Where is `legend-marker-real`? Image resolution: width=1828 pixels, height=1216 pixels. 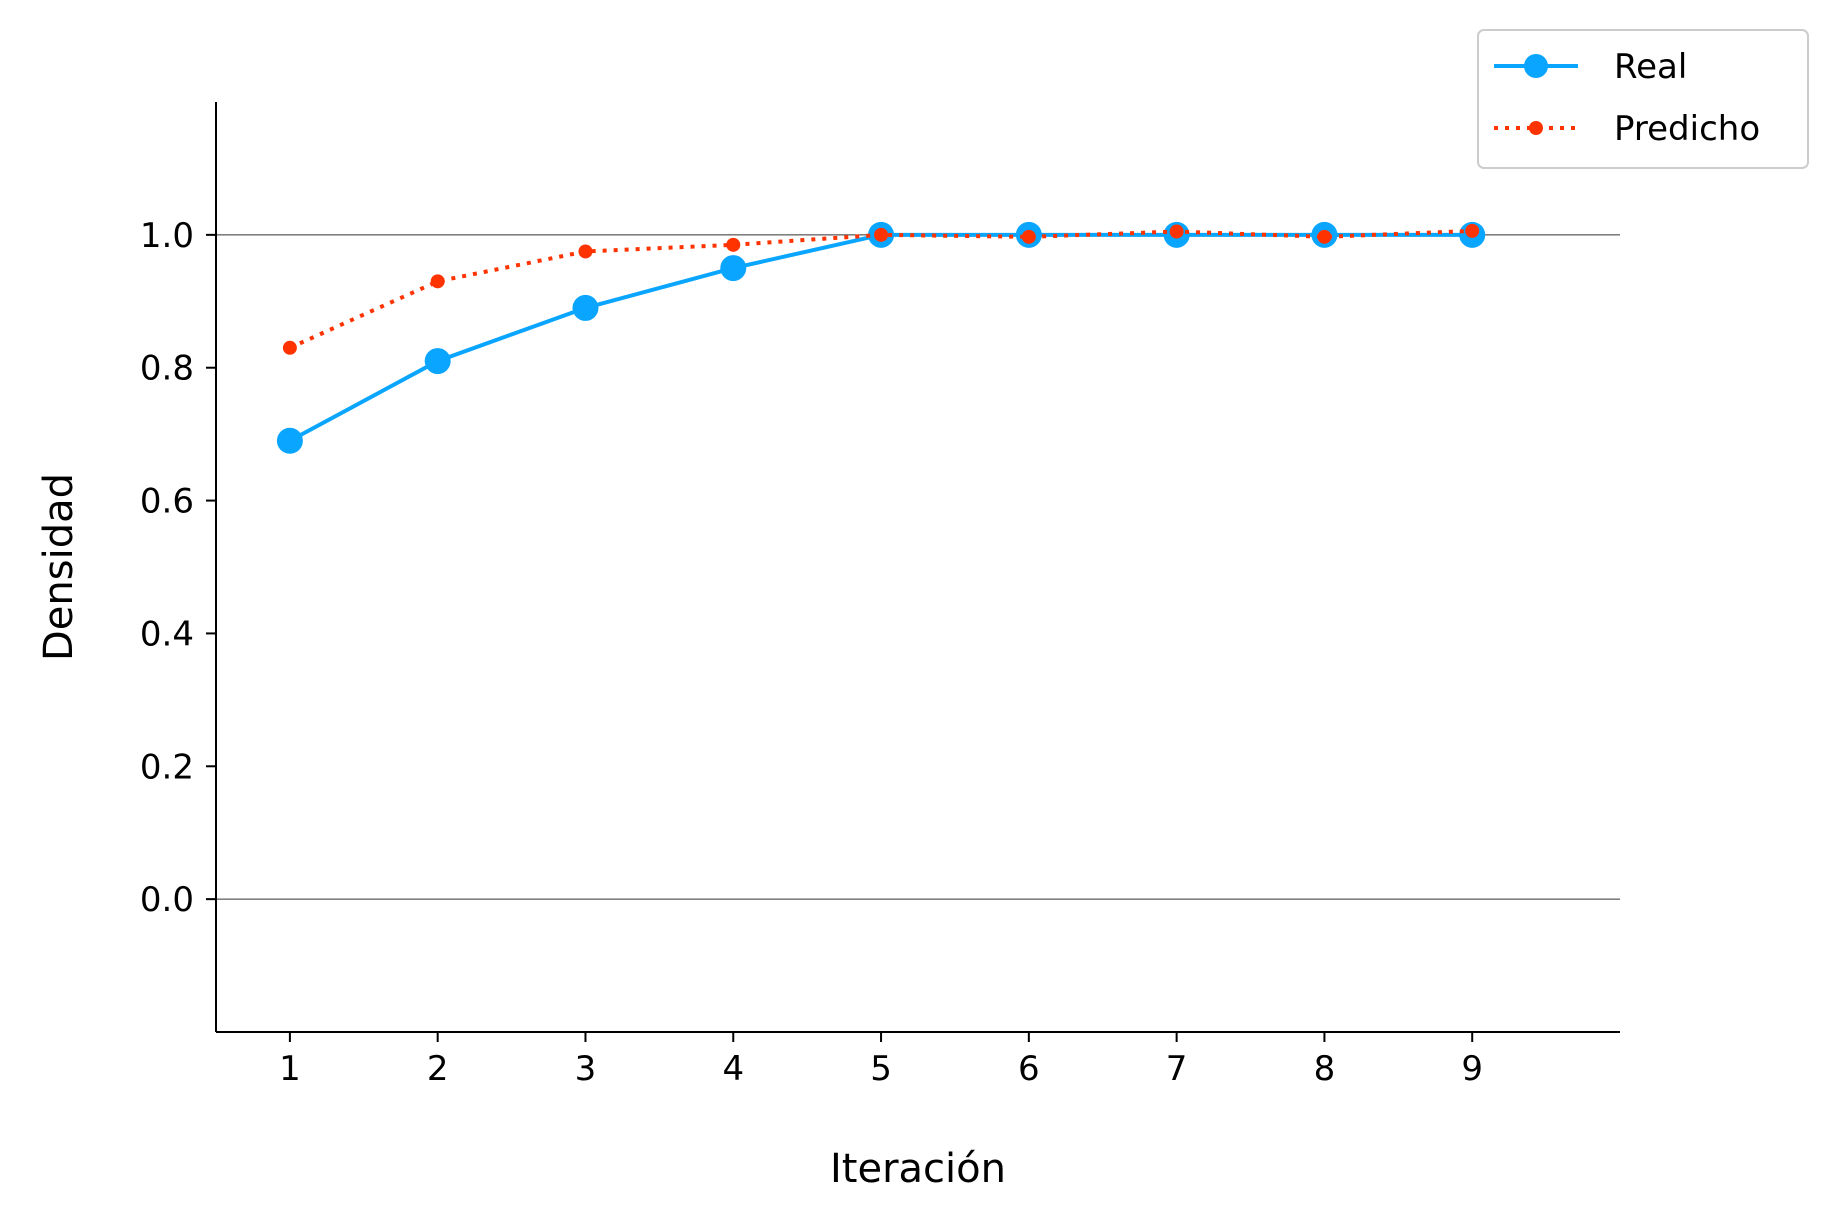
legend-marker-real is located at coordinates (1536, 66).